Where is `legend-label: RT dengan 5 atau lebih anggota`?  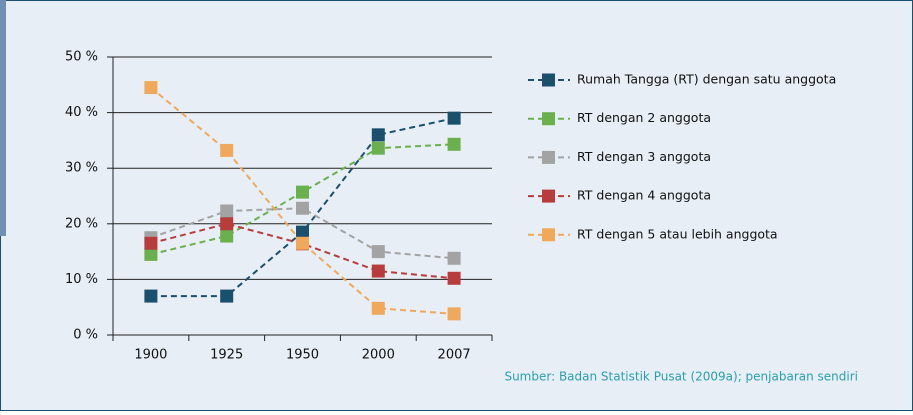
legend-label: RT dengan 5 atau lebih anggota is located at coordinates (677, 233).